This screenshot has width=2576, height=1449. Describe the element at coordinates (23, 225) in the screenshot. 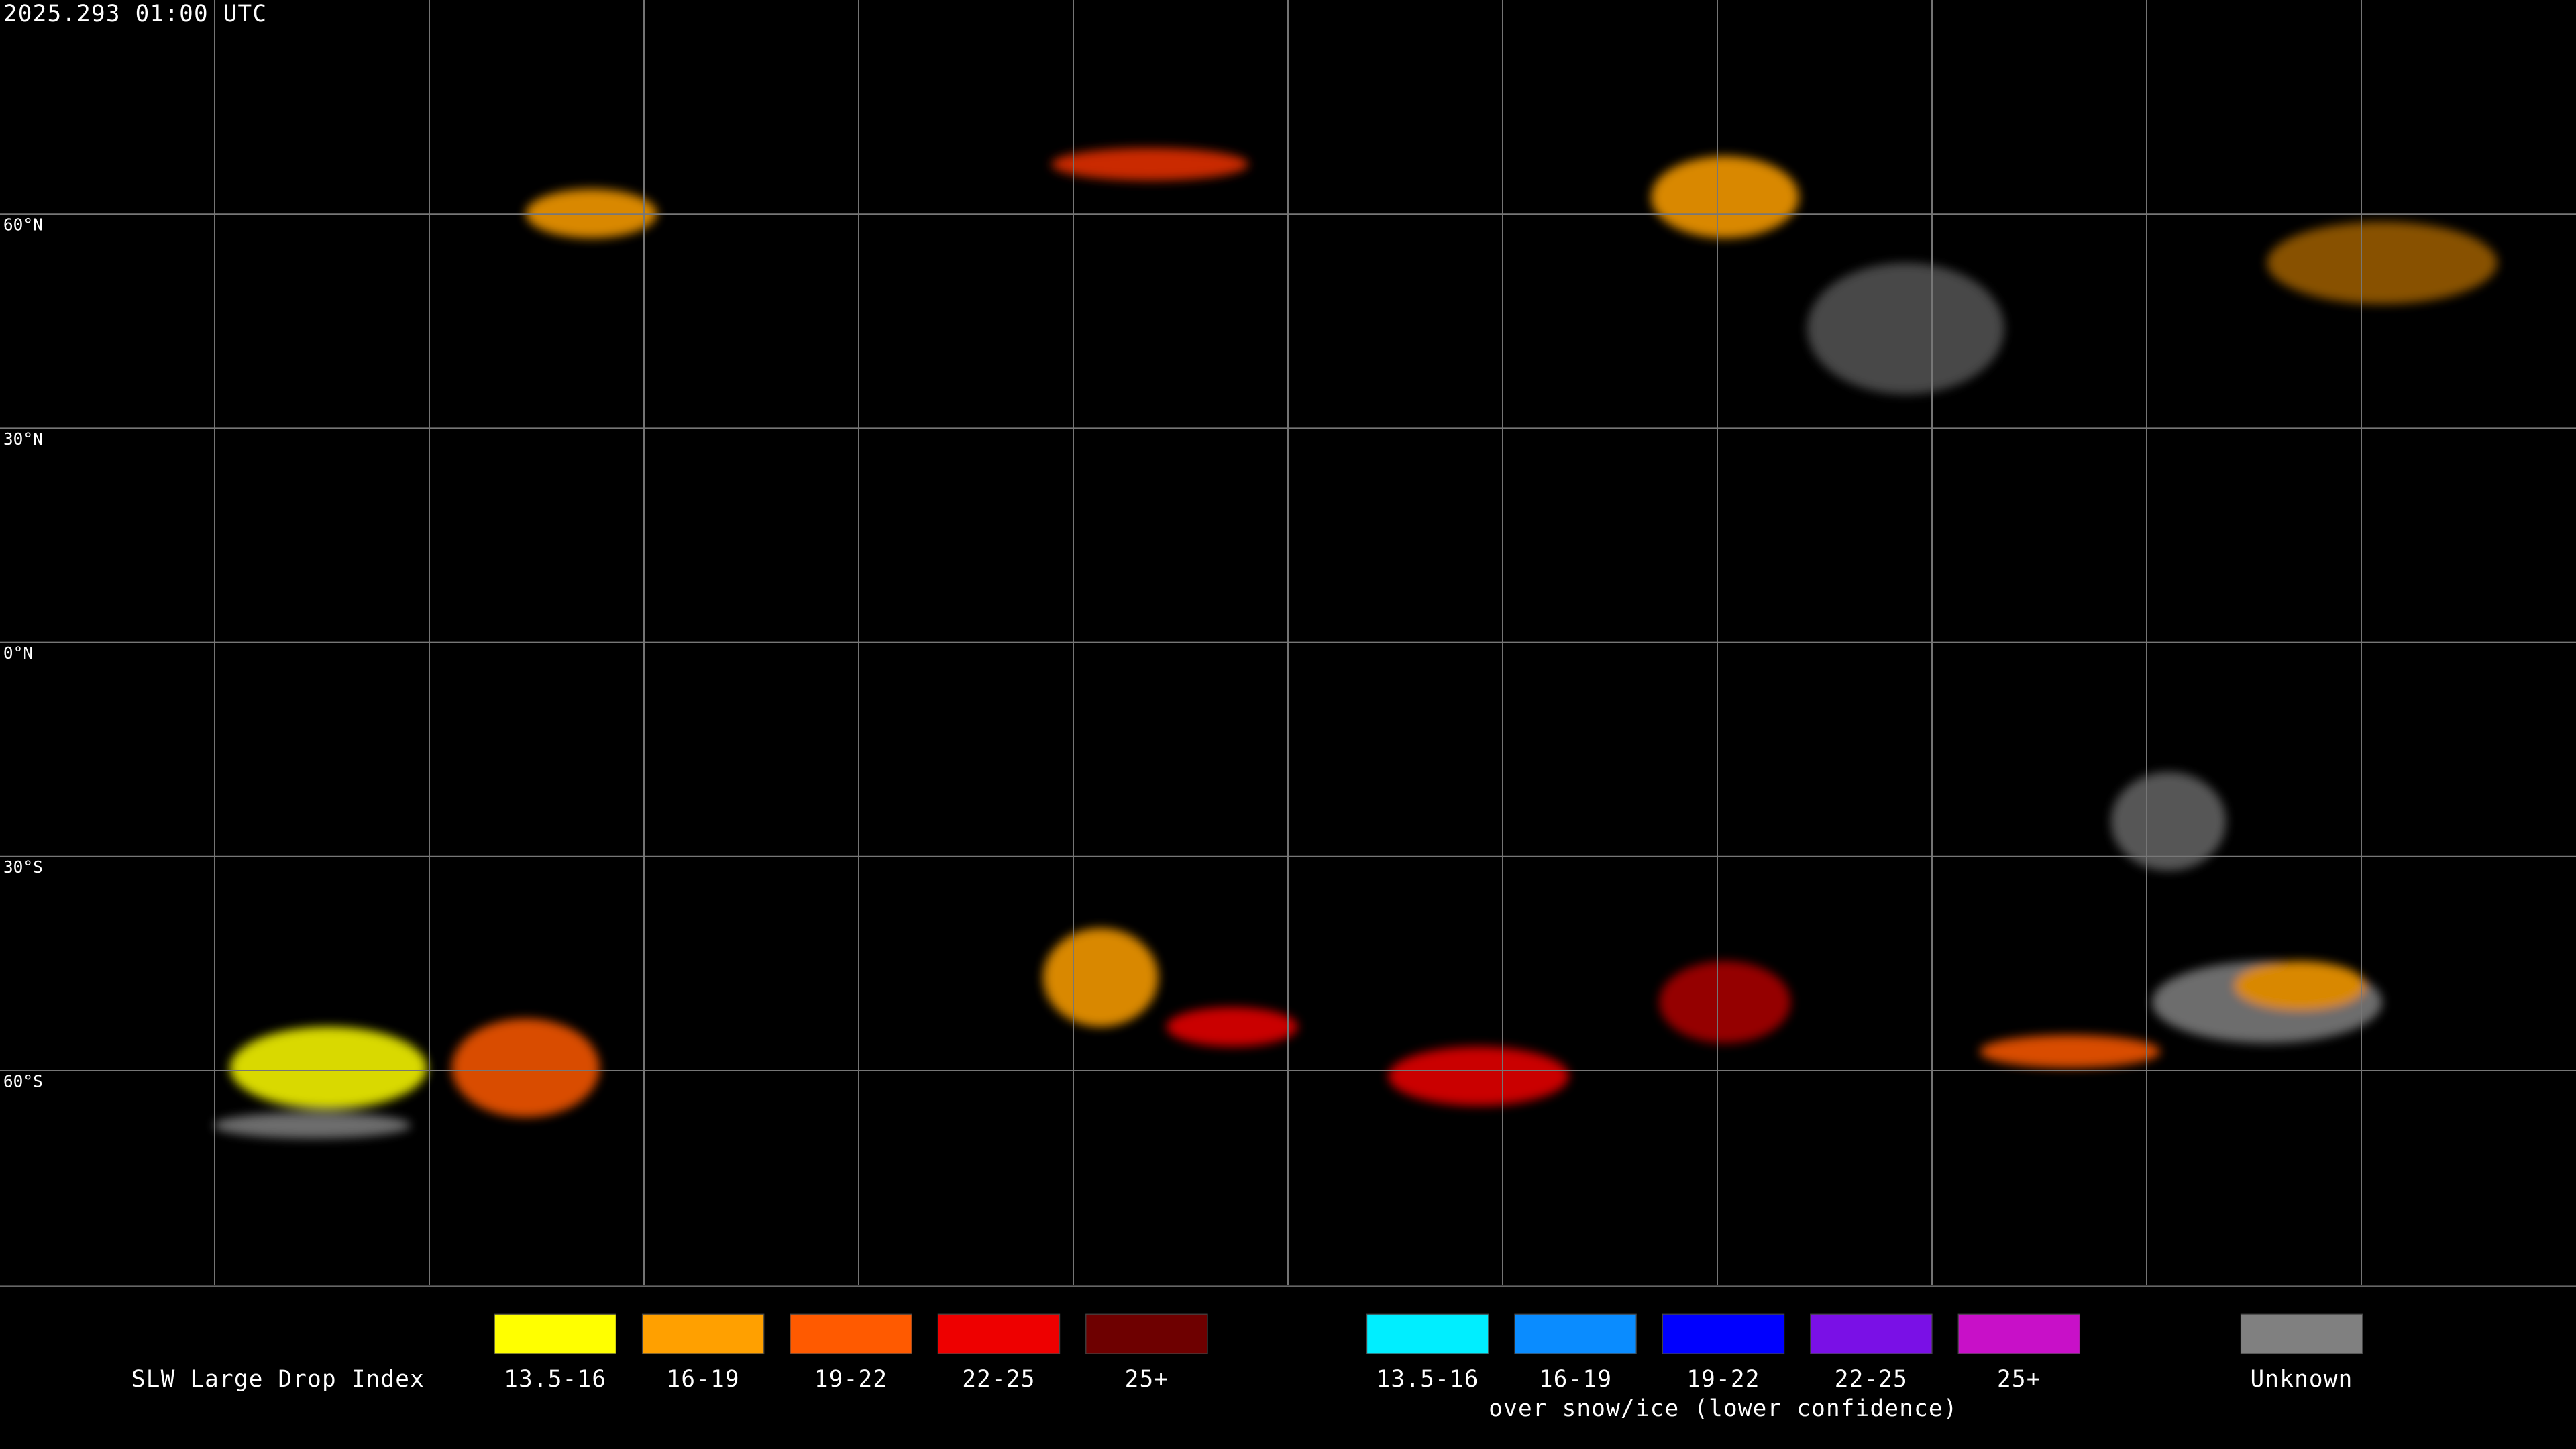

I see `latitude-label: 60°N` at that location.